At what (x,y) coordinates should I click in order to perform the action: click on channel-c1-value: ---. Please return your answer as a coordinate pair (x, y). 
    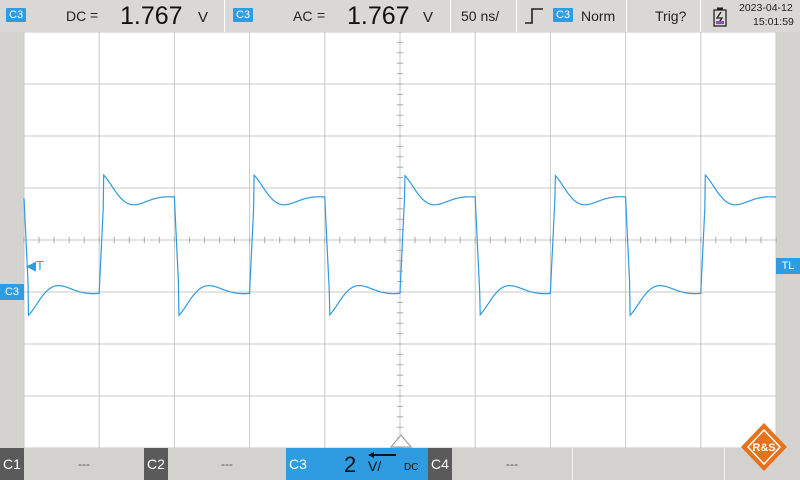
    Looking at the image, I should click on (84, 464).